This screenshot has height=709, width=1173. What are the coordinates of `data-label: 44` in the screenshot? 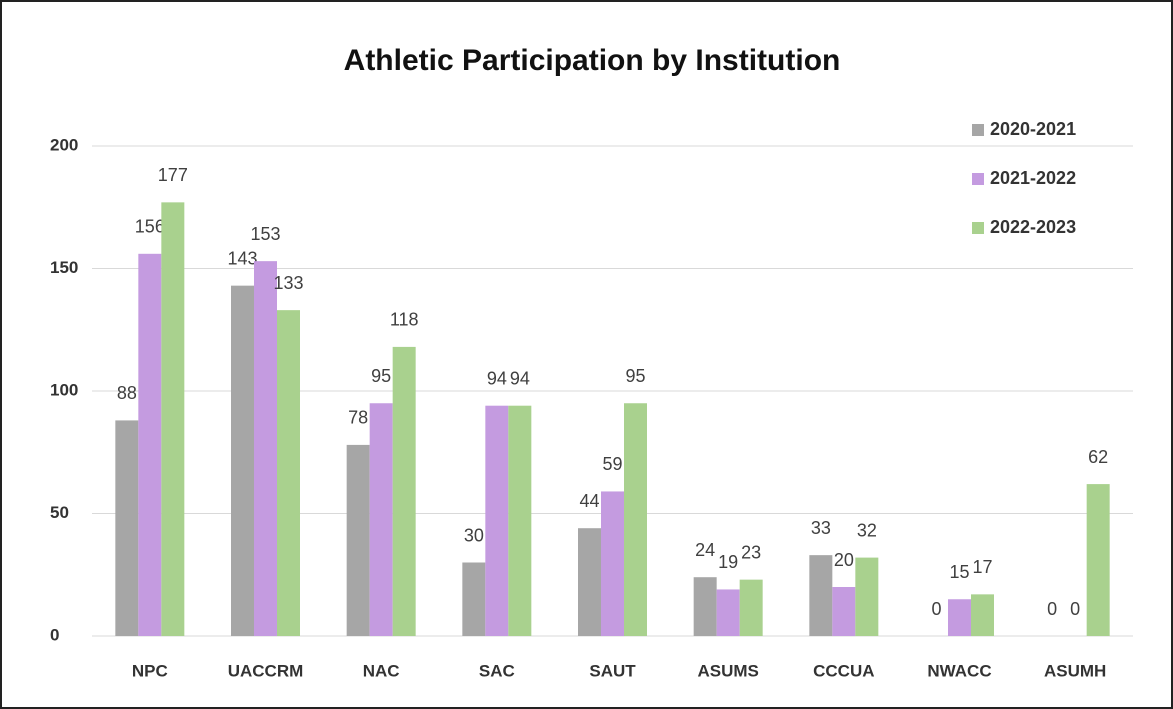 It's located at (589, 501).